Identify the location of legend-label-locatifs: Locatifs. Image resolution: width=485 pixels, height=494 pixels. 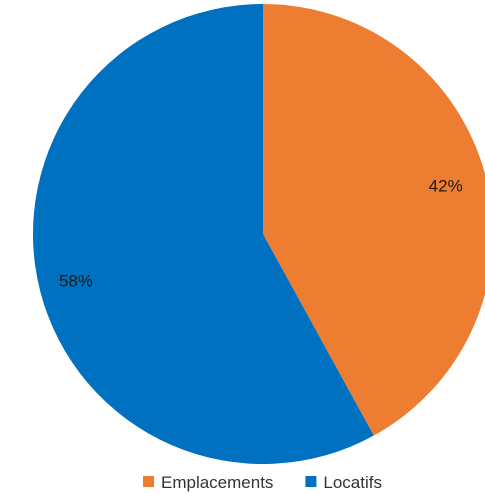
(352, 482).